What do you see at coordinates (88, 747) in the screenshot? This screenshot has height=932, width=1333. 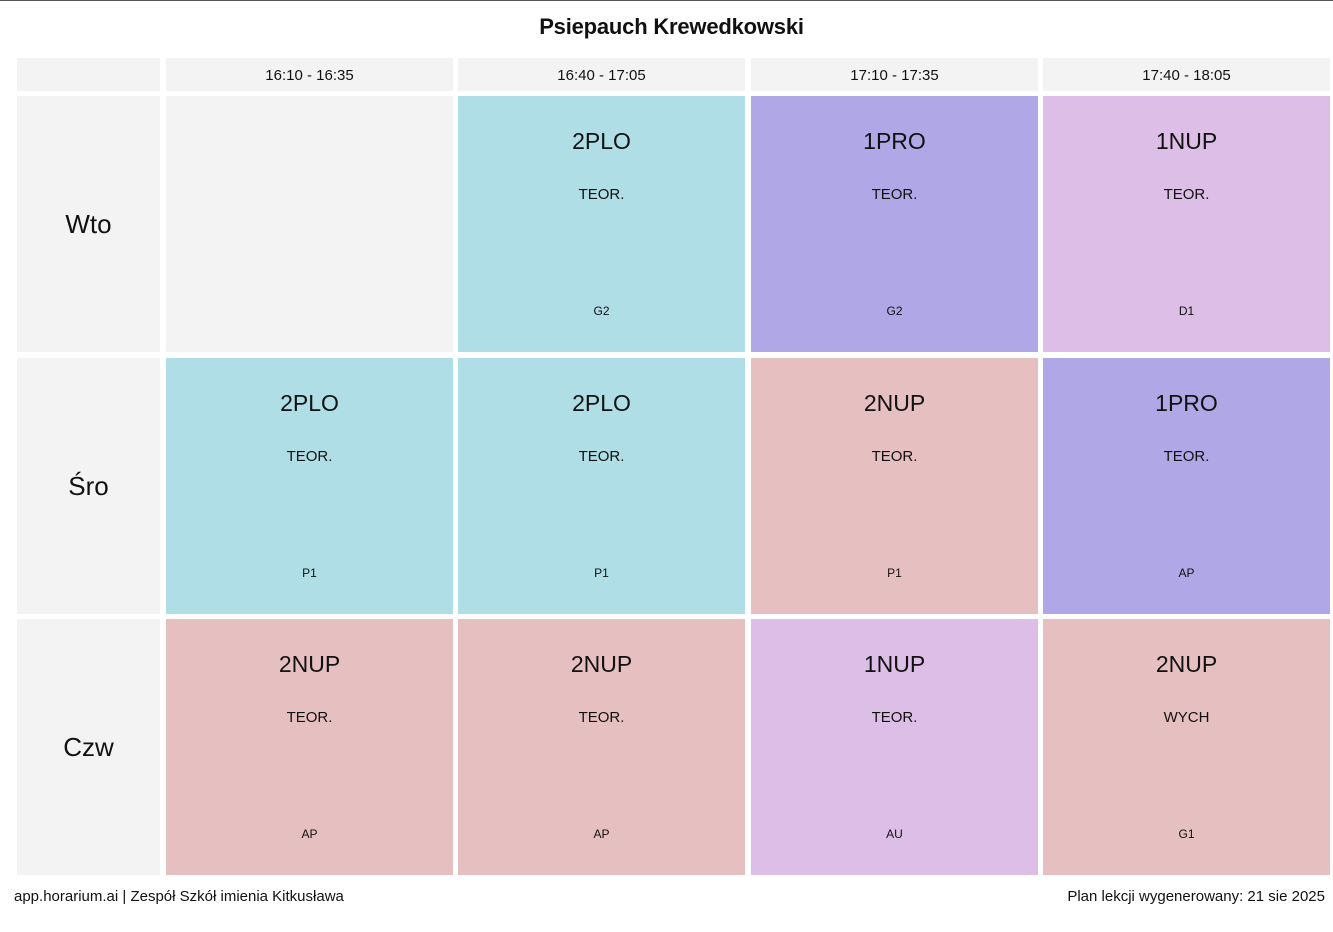 I see `day-label: Czw` at bounding box center [88, 747].